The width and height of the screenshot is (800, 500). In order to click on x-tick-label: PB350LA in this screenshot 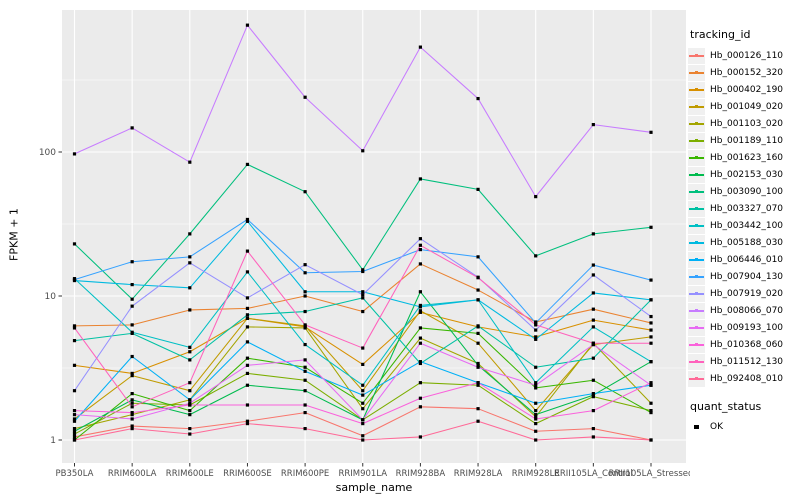, I will do `click(75, 474)`.